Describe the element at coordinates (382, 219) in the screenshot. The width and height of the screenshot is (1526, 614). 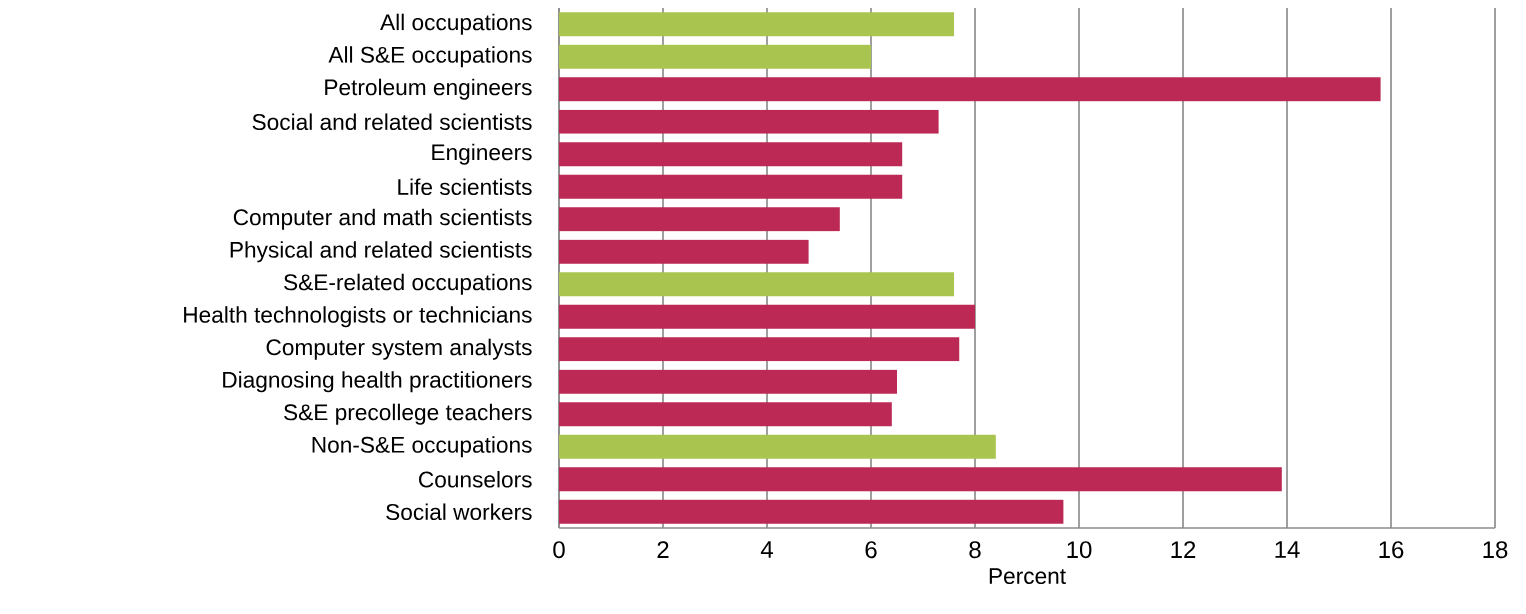
I see `y-tick-label: Computer and math scientists` at that location.